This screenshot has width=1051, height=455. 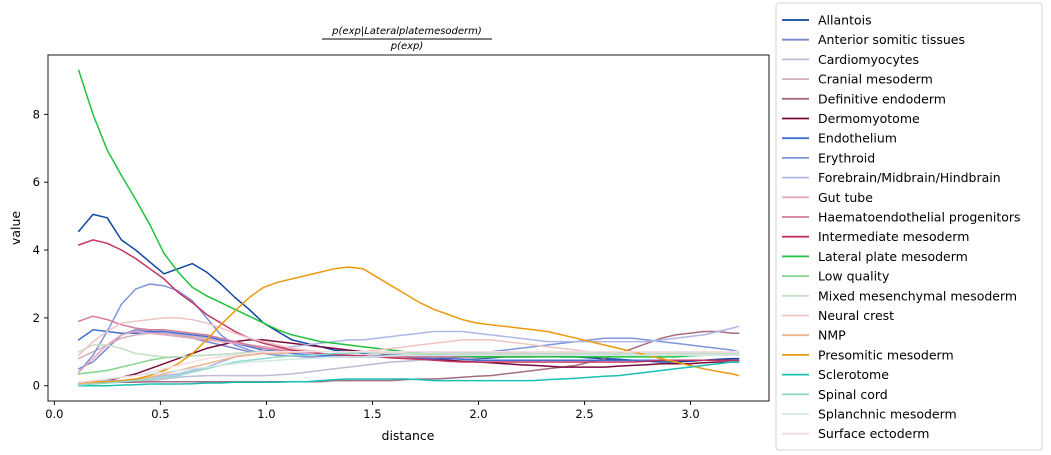 What do you see at coordinates (882, 98) in the screenshot?
I see `legend-label: Definitive endoderm` at bounding box center [882, 98].